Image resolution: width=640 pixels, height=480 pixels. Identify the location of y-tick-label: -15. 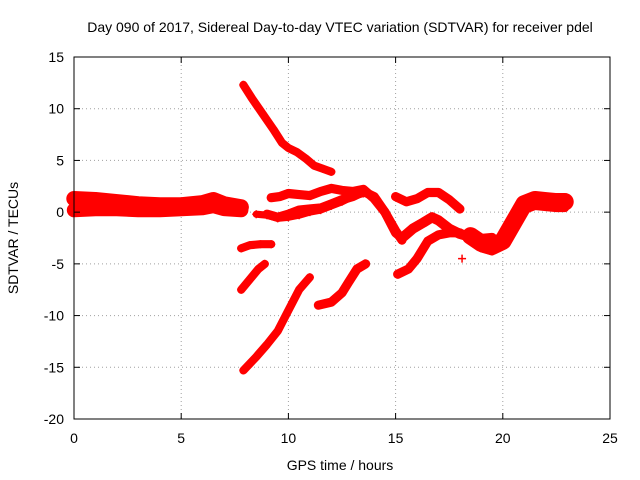
(54, 367).